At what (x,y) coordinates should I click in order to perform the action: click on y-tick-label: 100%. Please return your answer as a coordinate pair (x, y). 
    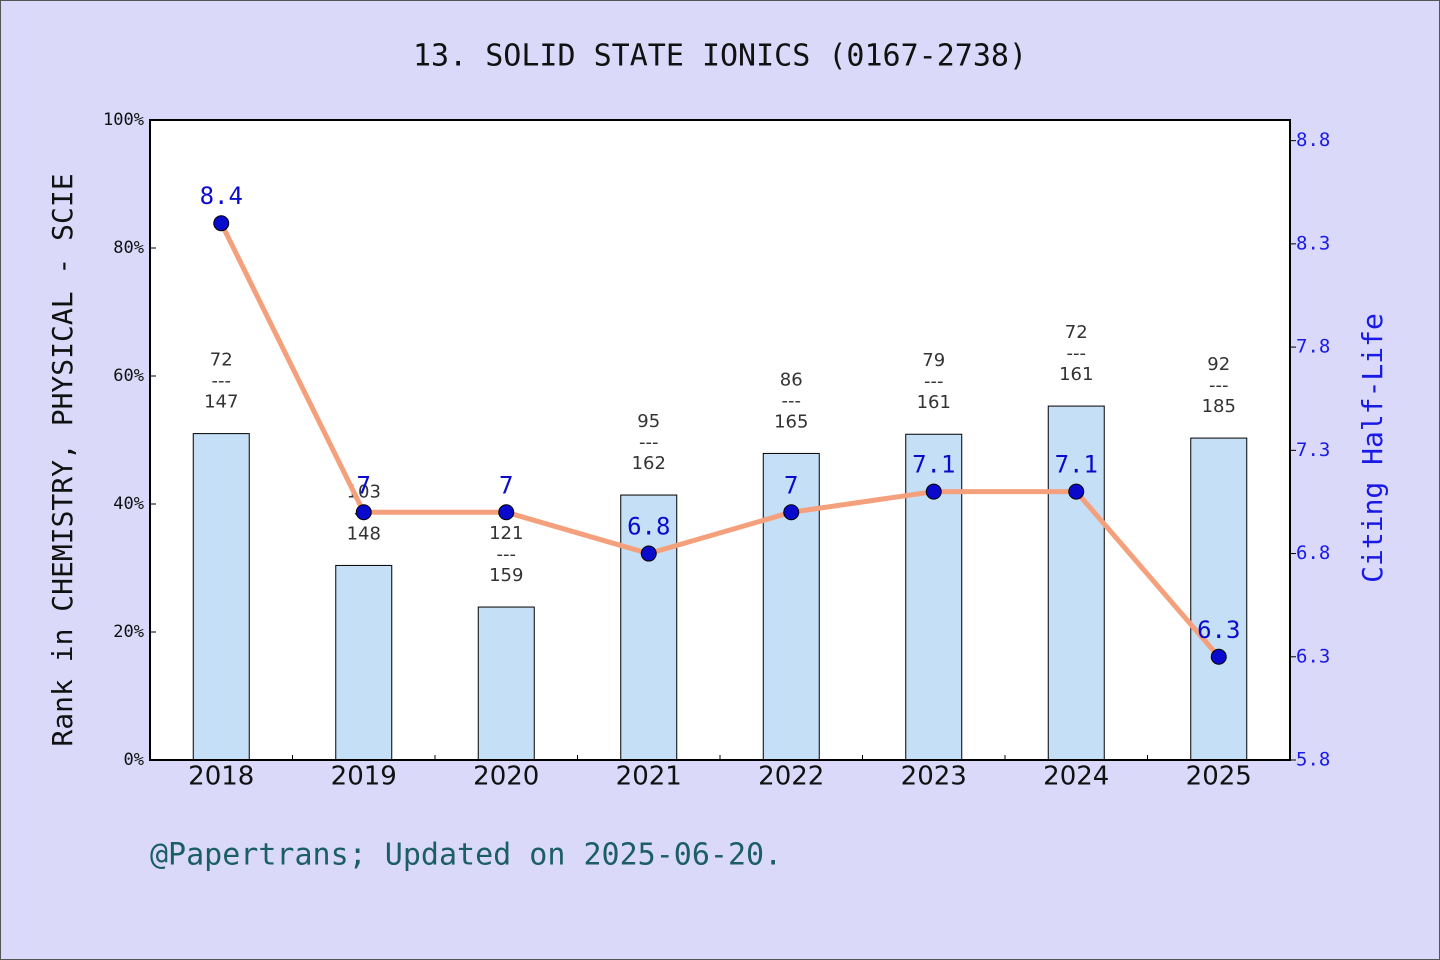
    Looking at the image, I should click on (123, 120).